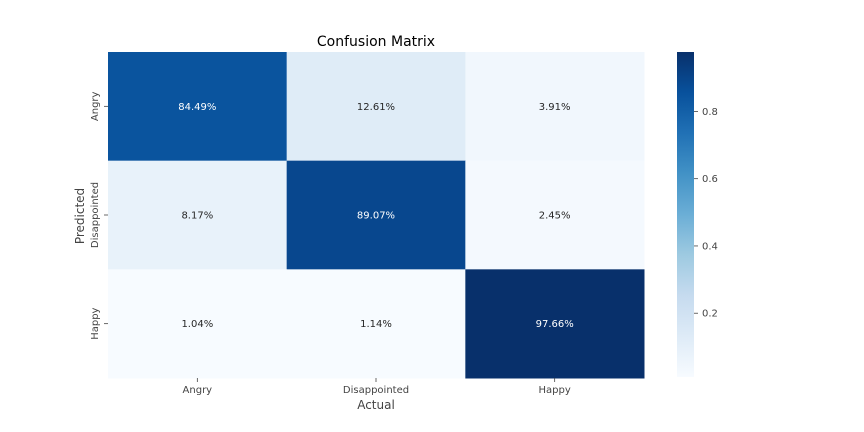  What do you see at coordinates (95, 215) in the screenshot?
I see `y-tick-label: Disappointed` at bounding box center [95, 215].